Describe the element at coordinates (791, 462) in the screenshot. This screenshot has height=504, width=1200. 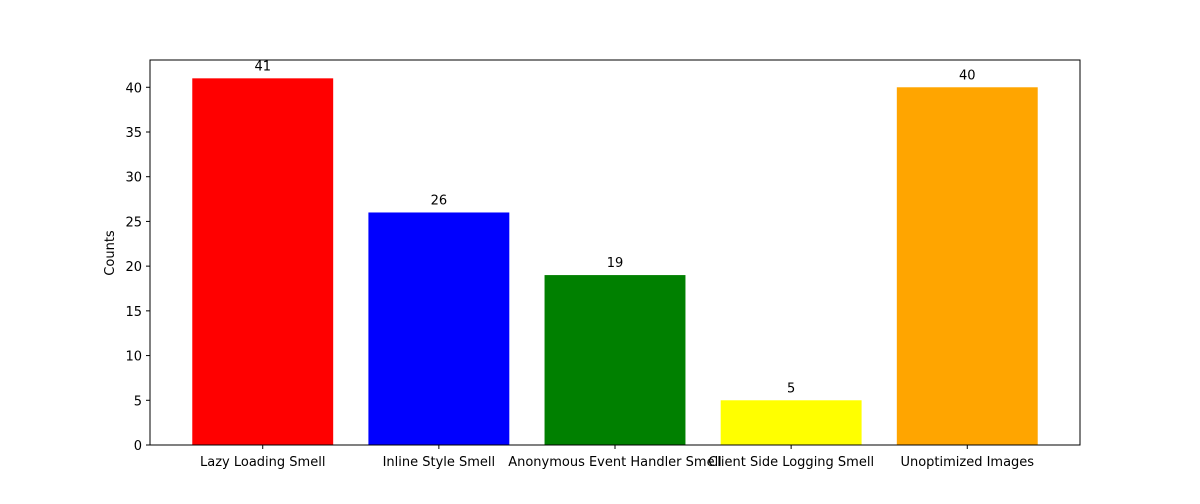
I see `x-tick-label: Client Side Logging Smell` at that location.